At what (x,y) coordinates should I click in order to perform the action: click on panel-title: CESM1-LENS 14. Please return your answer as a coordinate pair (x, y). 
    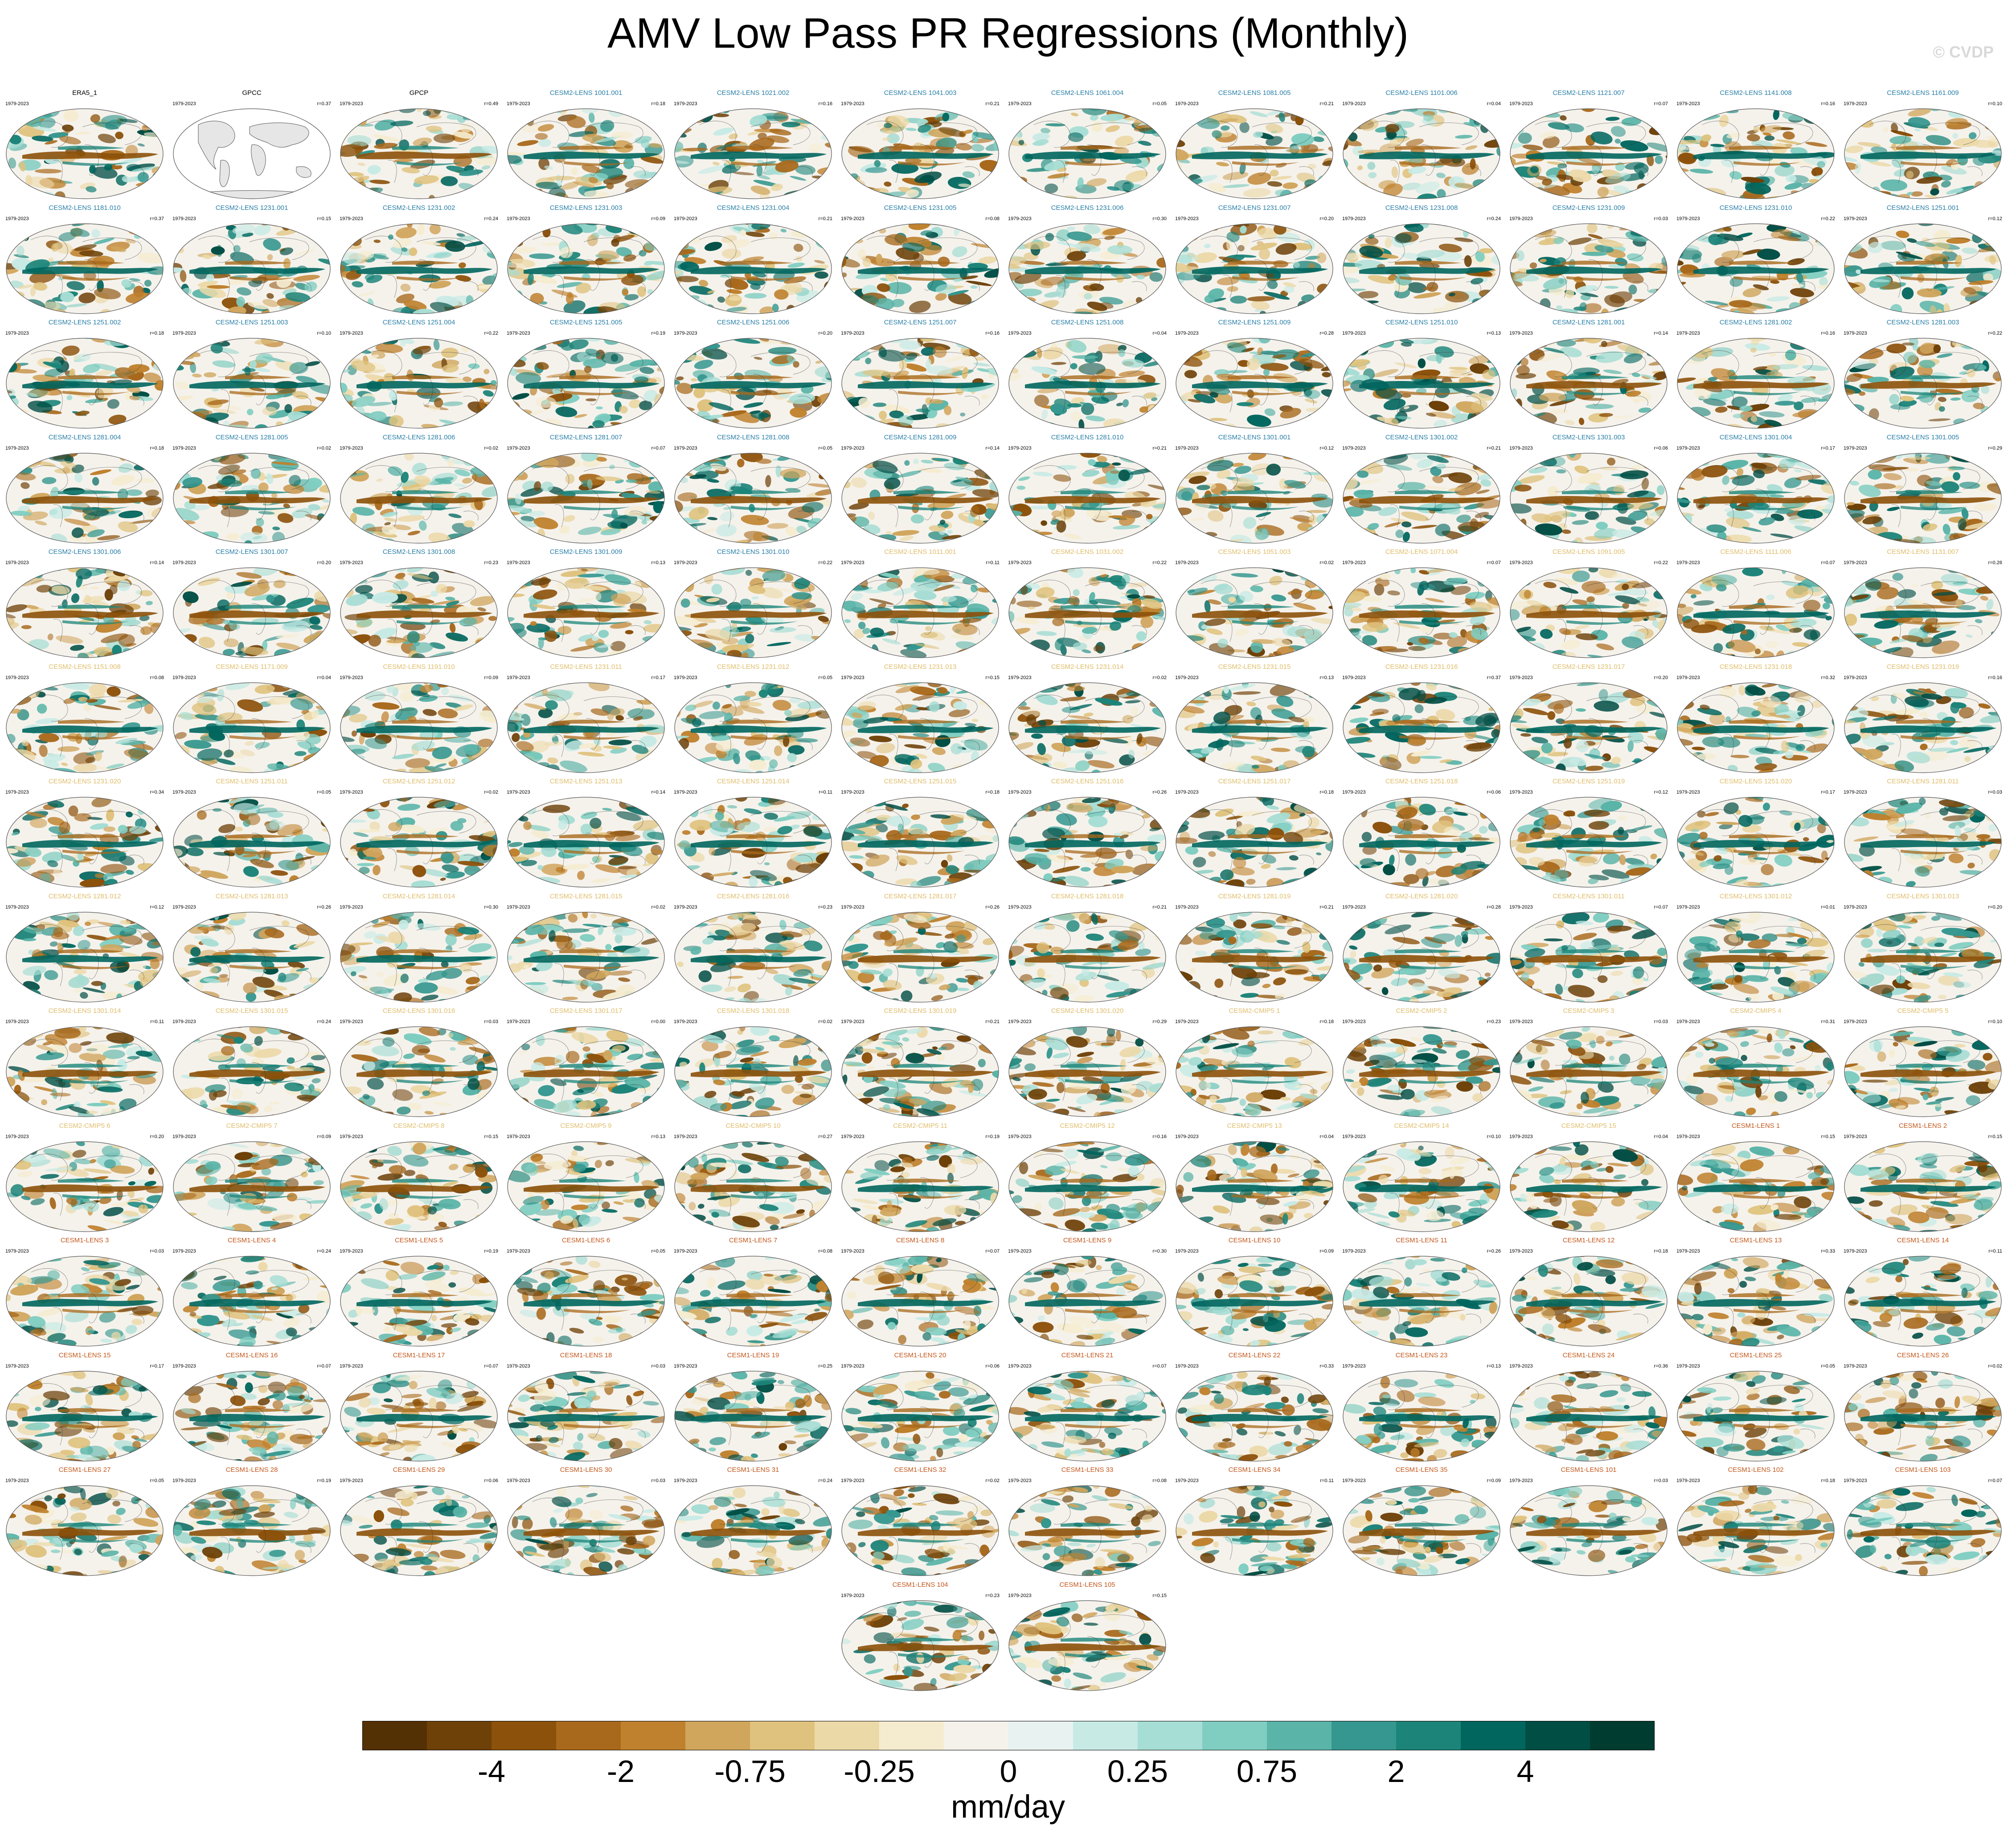
    Looking at the image, I should click on (1923, 1240).